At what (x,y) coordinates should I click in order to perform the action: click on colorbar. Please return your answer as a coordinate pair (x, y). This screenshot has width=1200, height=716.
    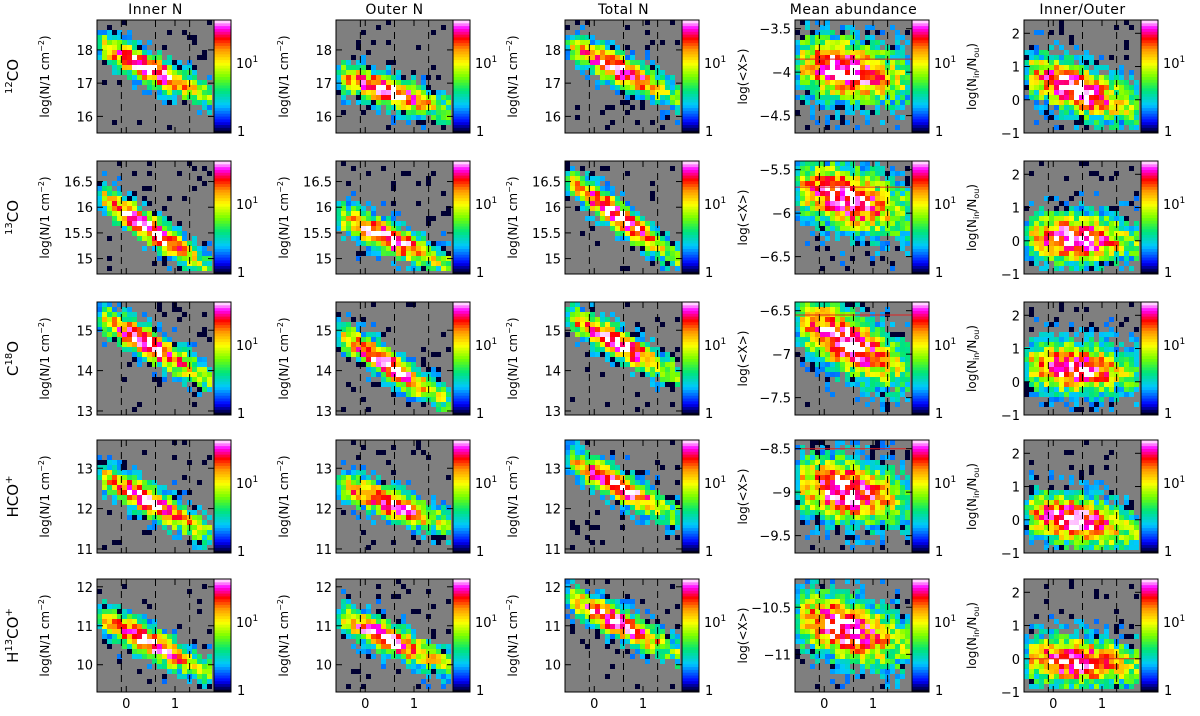
    Looking at the image, I should click on (690, 217).